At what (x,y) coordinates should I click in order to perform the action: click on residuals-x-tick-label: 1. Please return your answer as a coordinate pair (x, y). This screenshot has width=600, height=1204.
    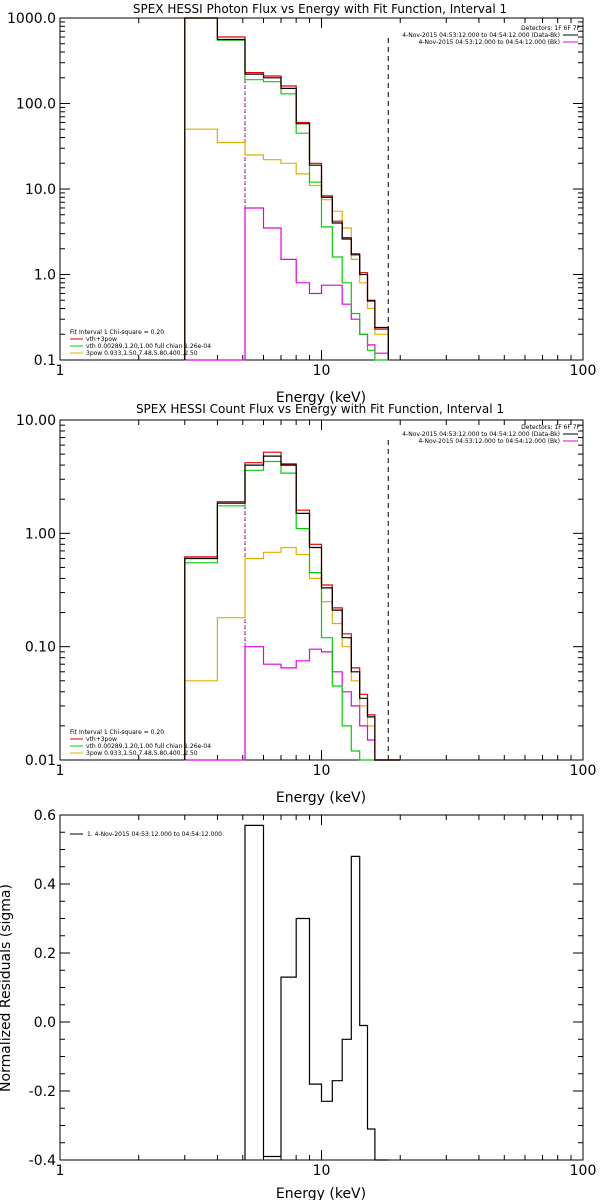
    Looking at the image, I should click on (60, 1171).